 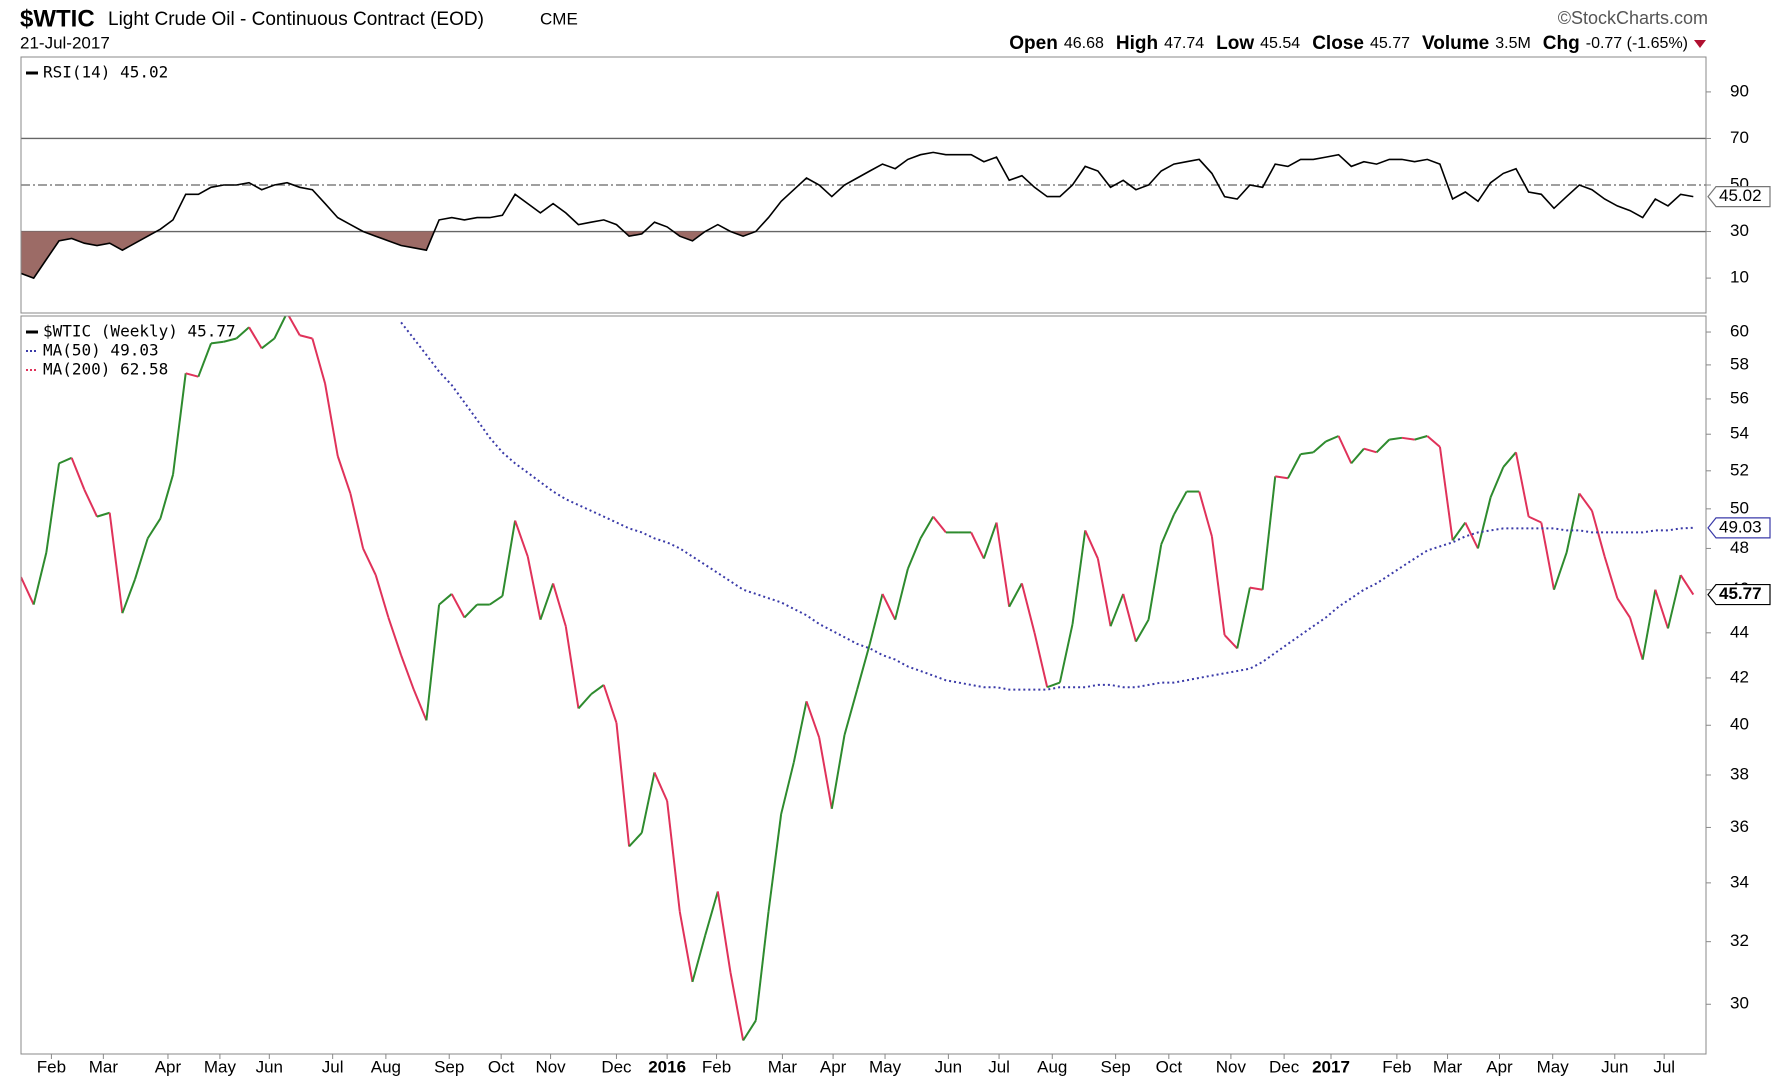 What do you see at coordinates (1115, 1066) in the screenshot?
I see `x-tick-label: Sep` at bounding box center [1115, 1066].